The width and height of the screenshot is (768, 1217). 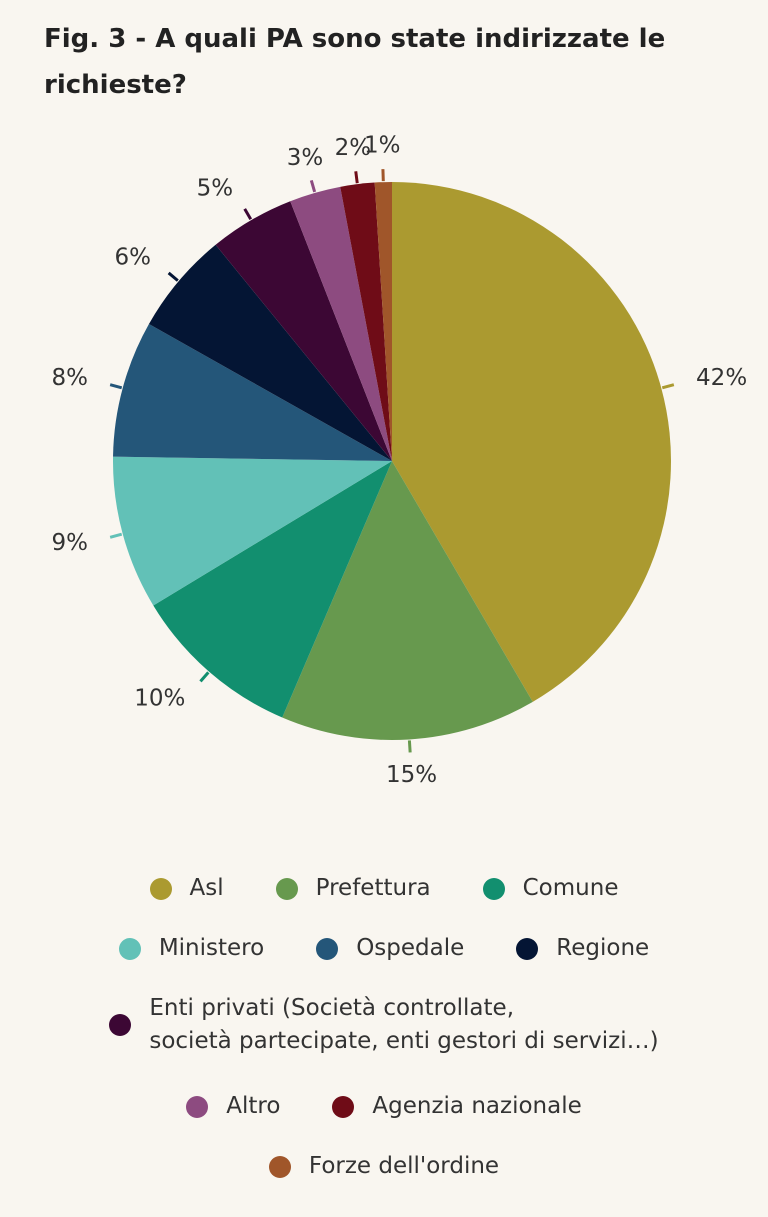 I want to click on legend-swatch-ospedale, so click(x=327, y=948).